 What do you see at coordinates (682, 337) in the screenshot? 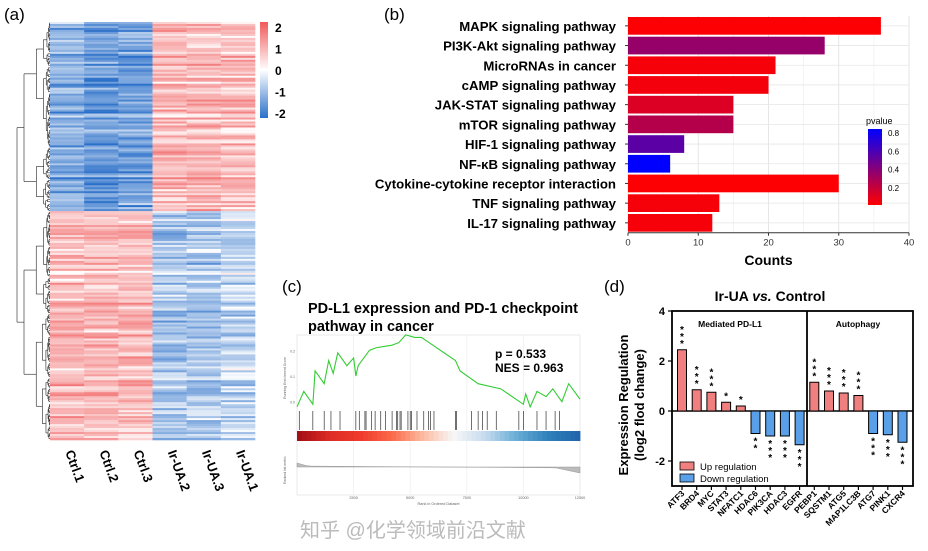
I see `significance-marker: * * *` at bounding box center [682, 337].